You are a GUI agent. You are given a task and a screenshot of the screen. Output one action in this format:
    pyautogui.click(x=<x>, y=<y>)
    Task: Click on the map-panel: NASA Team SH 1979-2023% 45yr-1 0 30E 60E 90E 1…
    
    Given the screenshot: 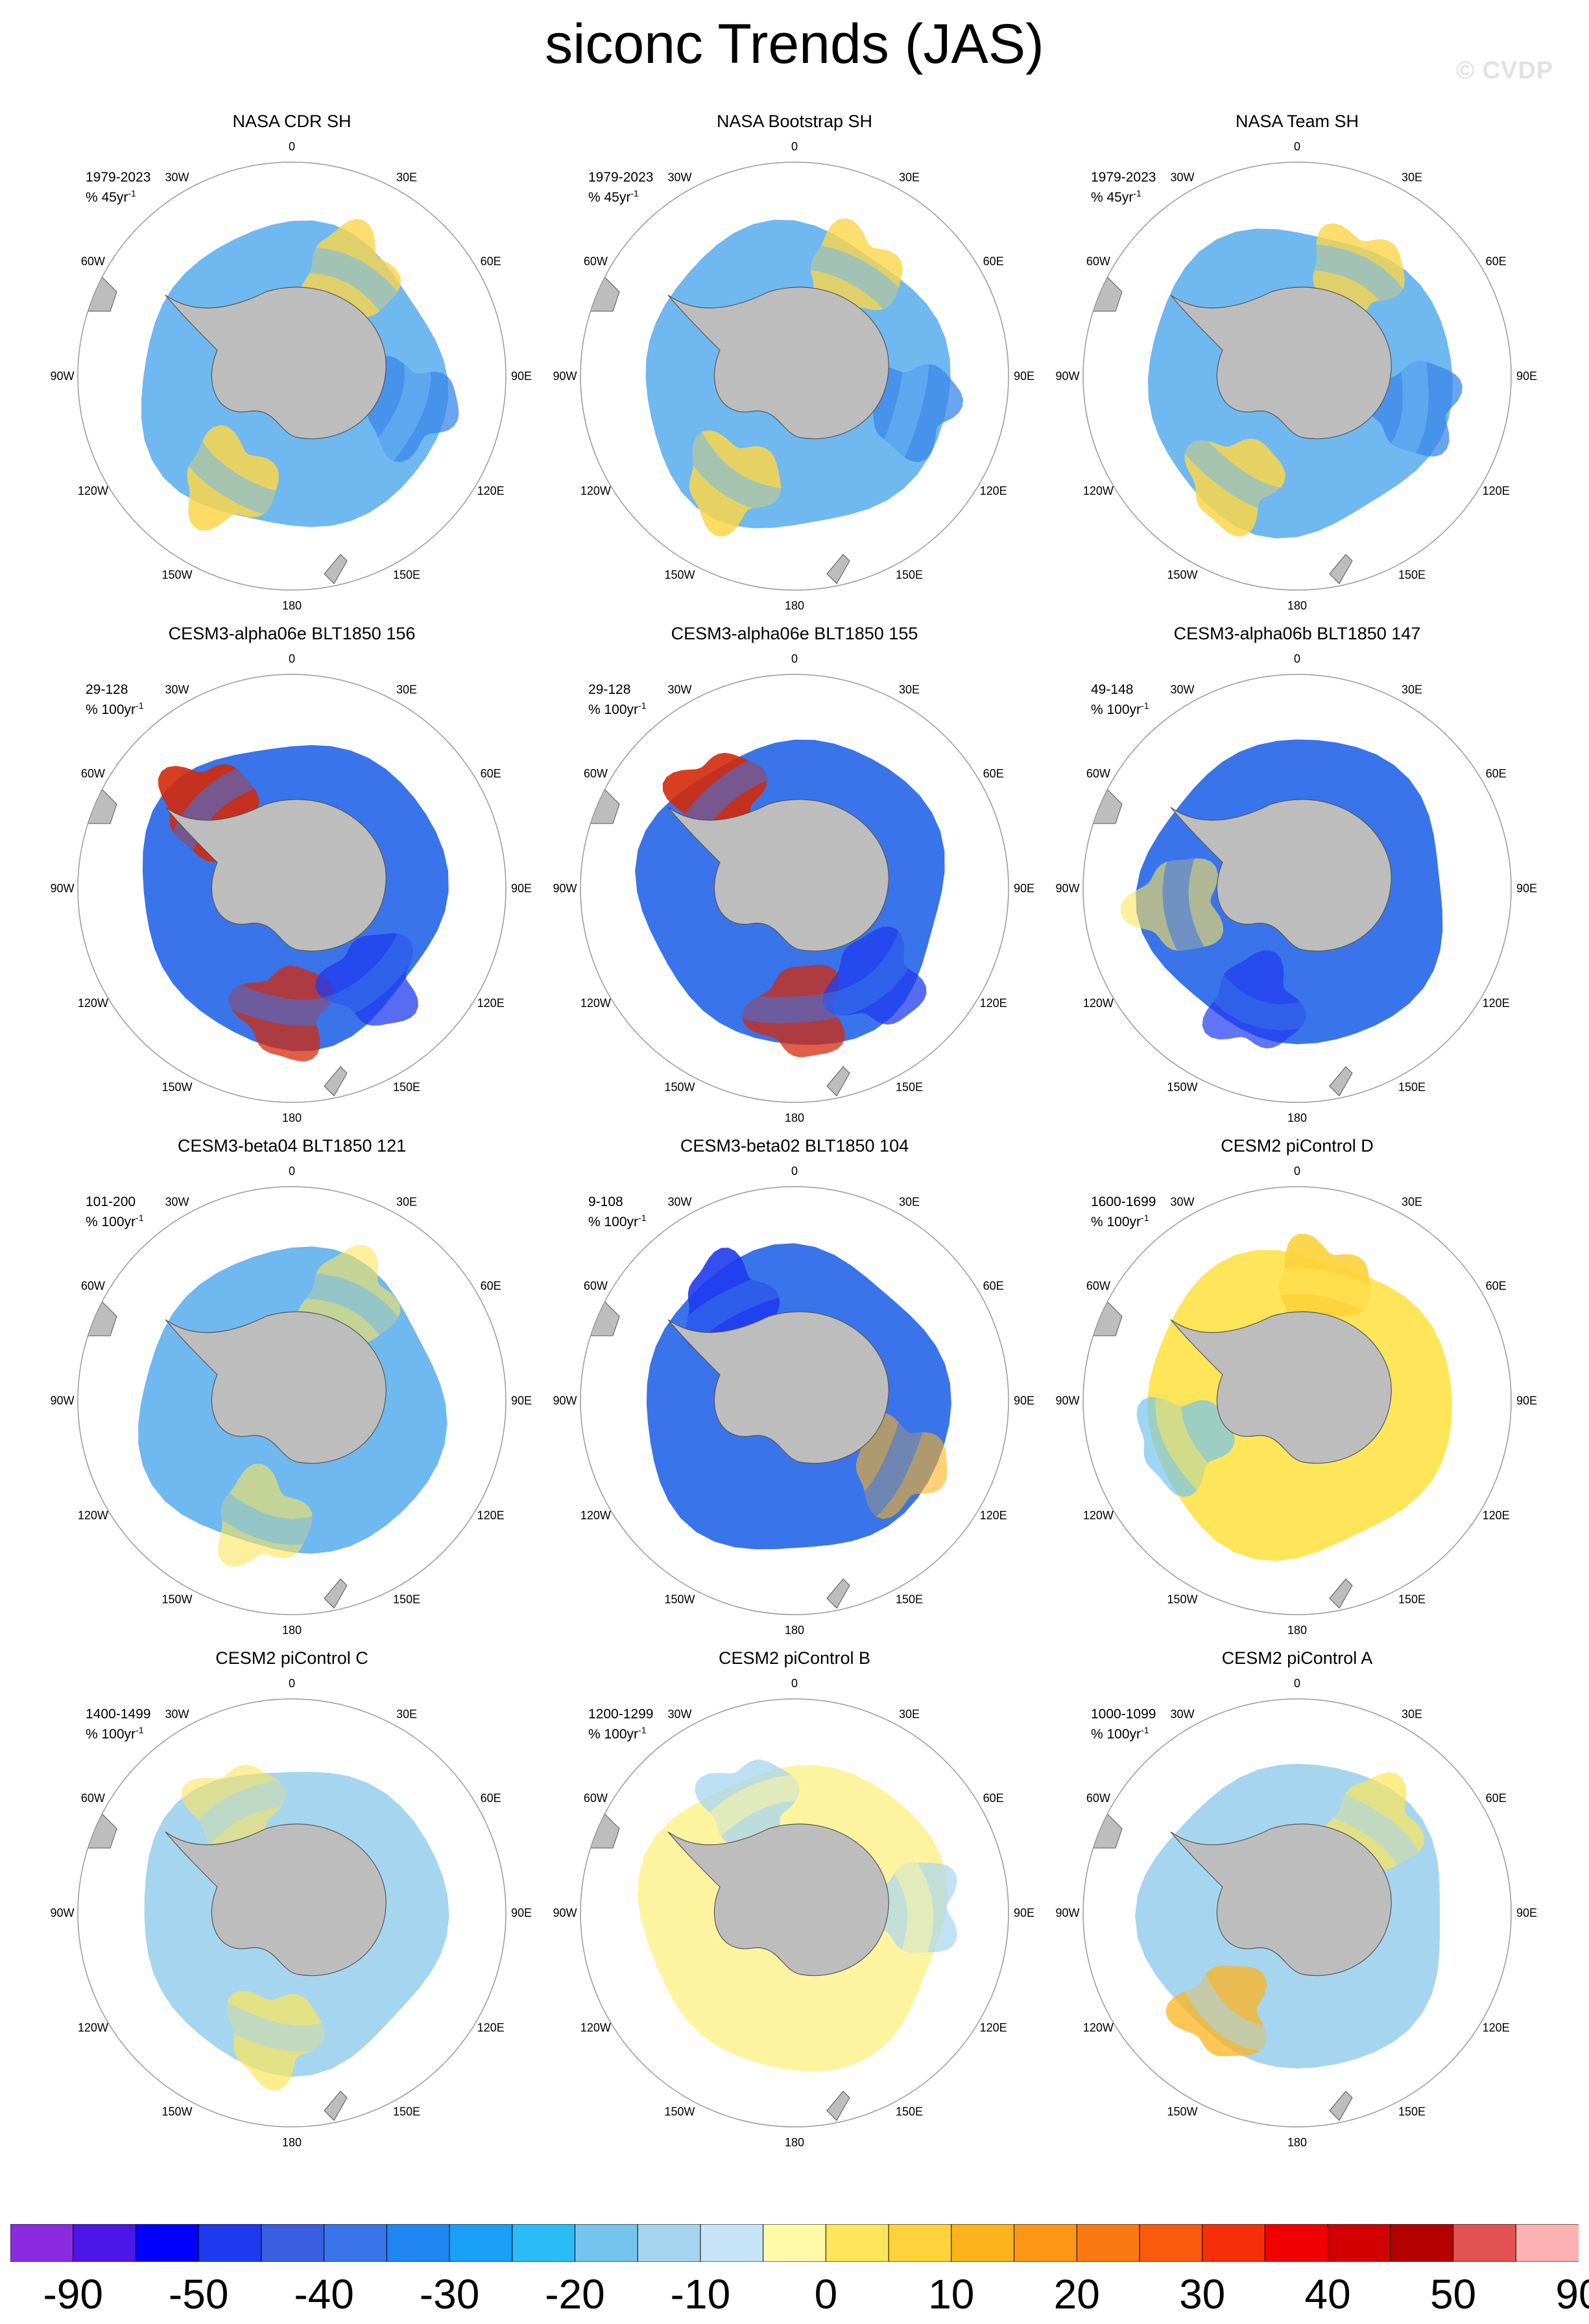 What is the action you would take?
    pyautogui.click(x=1297, y=369)
    